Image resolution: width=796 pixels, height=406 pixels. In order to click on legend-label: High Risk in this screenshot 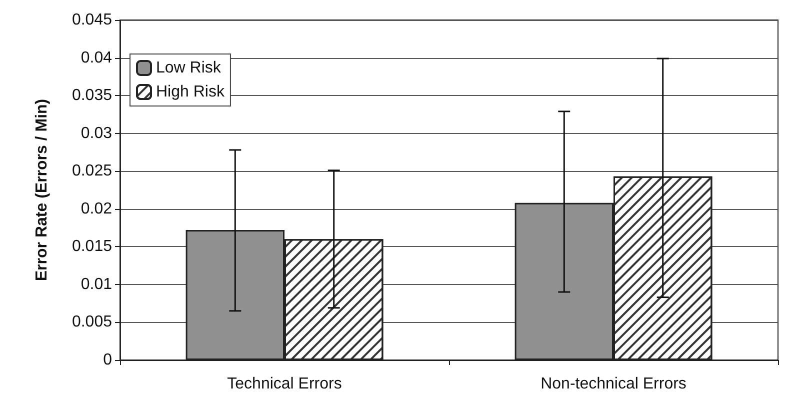, I will do `click(191, 92)`.